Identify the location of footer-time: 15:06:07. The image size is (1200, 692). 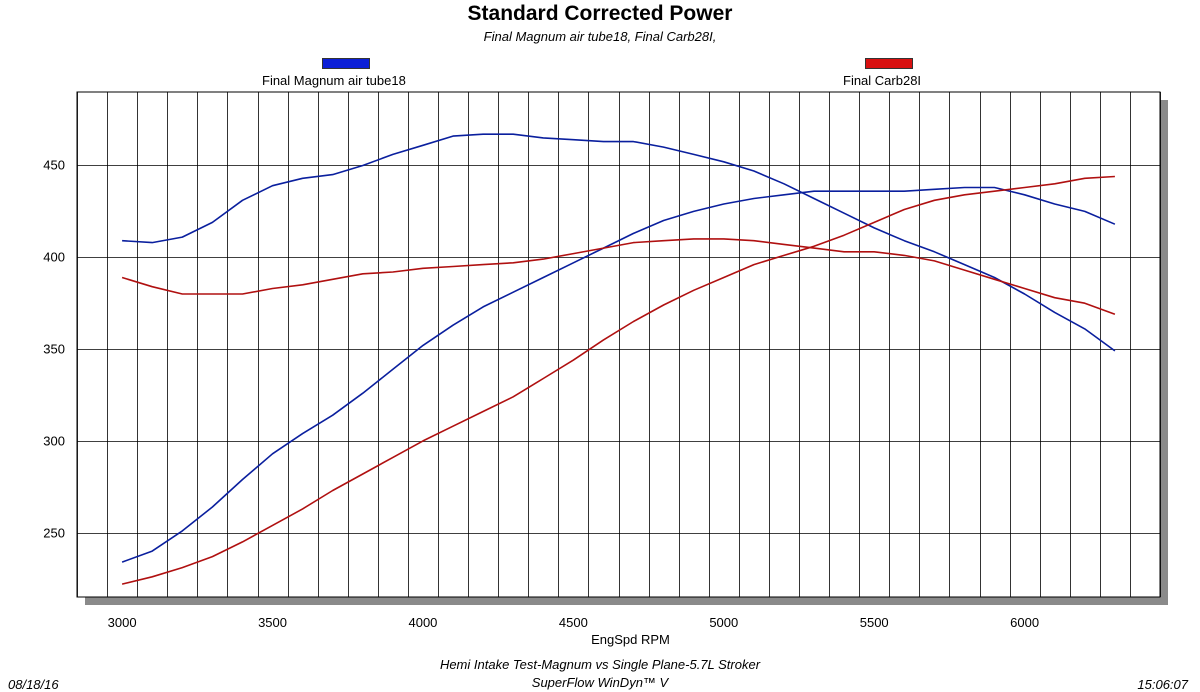
(1162, 684).